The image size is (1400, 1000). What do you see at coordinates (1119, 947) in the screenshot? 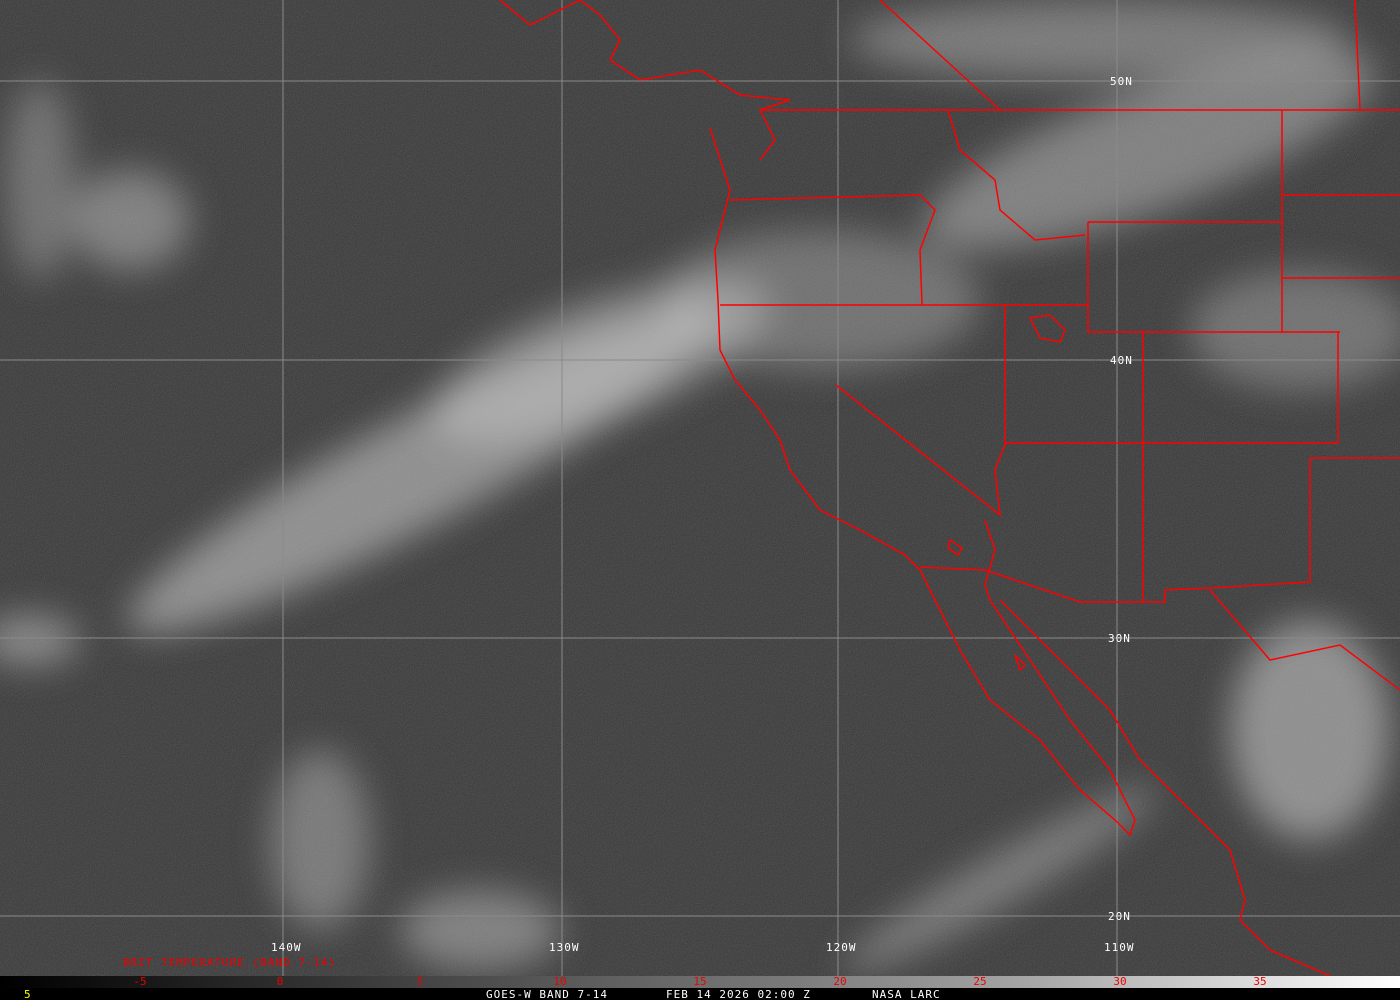
I see `lon-label-110w: 110W` at bounding box center [1119, 947].